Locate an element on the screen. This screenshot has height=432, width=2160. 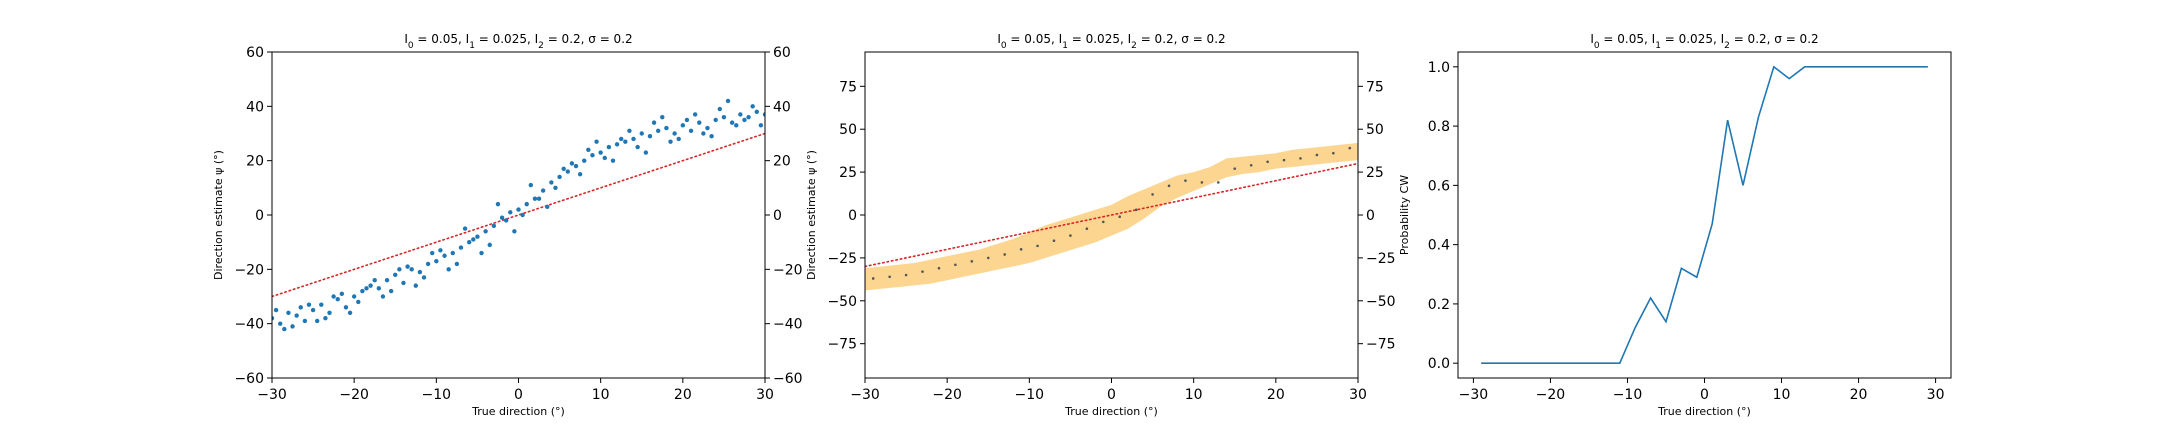
right-y-tick-label: 75 is located at coordinates (1375, 87).